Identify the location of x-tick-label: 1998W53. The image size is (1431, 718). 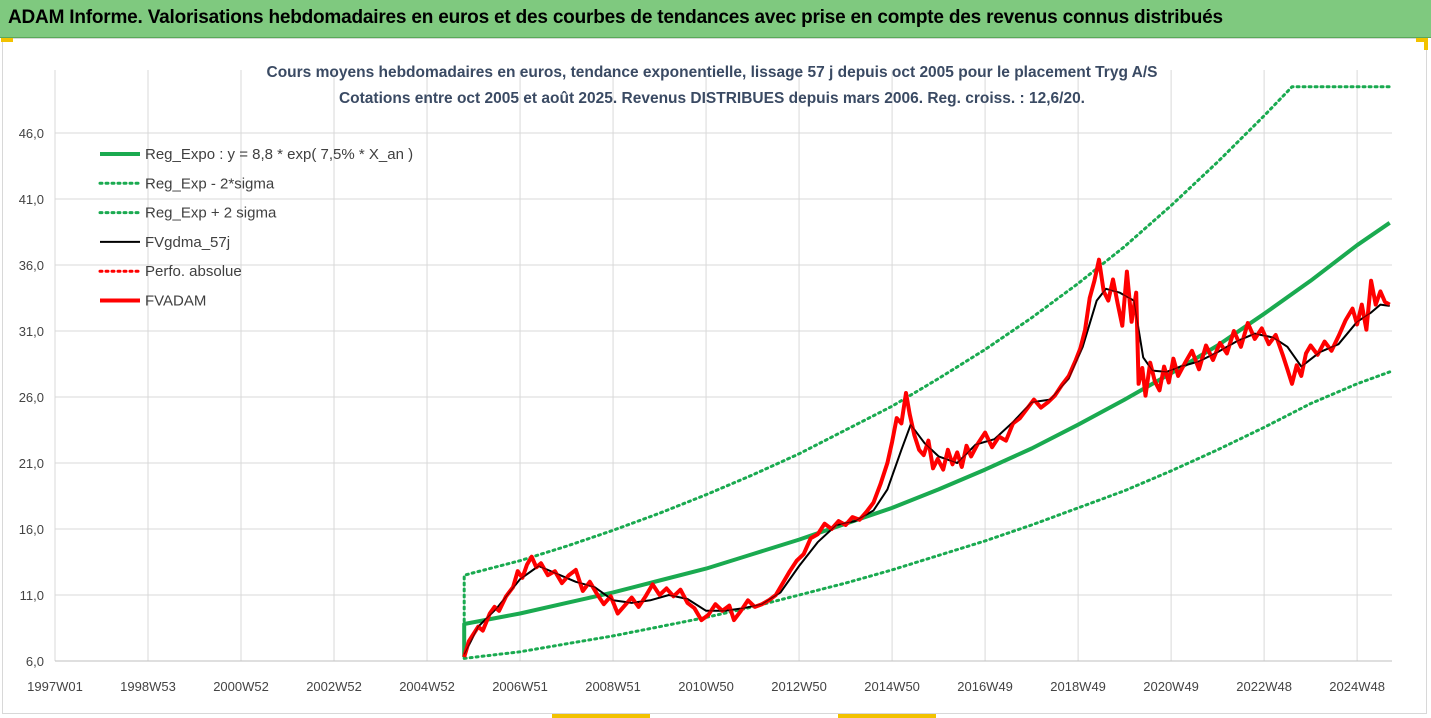
(148, 686).